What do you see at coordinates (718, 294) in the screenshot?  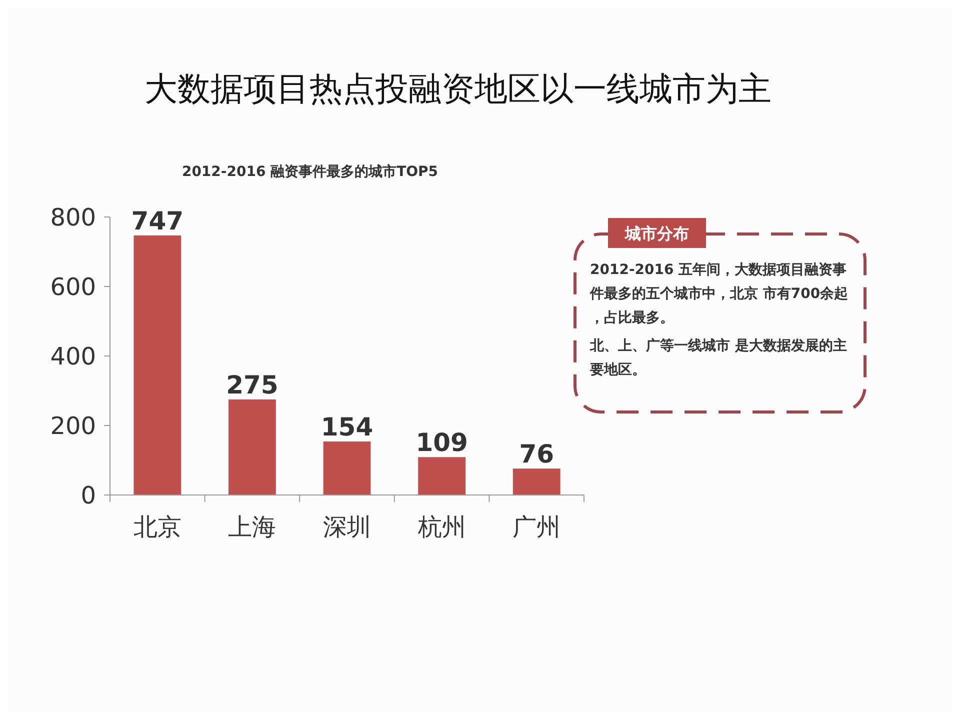 I see `text: 2012-2016 五年间，大数据项目融资事件最多的五个城市中，北京 市有700余起，占比最多。` at bounding box center [718, 294].